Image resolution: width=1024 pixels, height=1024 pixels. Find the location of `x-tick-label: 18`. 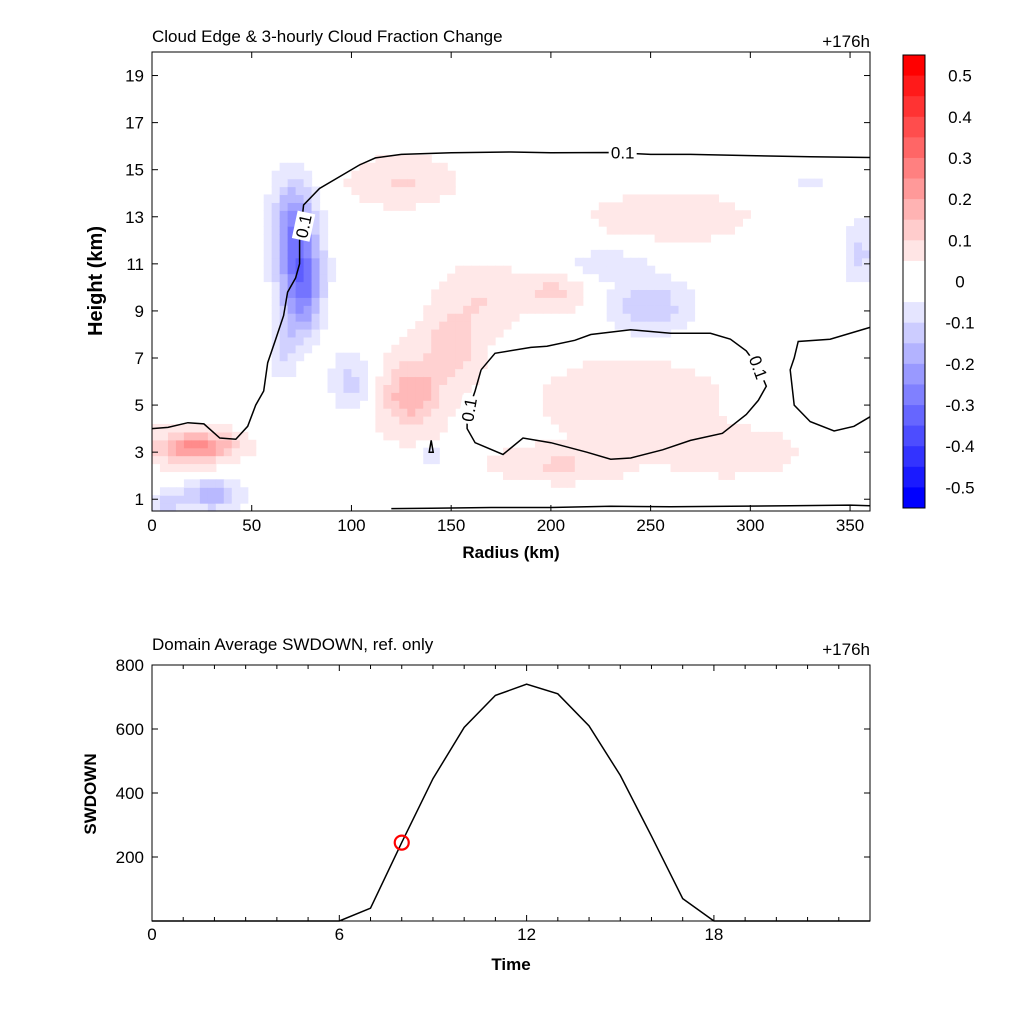

x-tick-label: 18 is located at coordinates (713, 934).